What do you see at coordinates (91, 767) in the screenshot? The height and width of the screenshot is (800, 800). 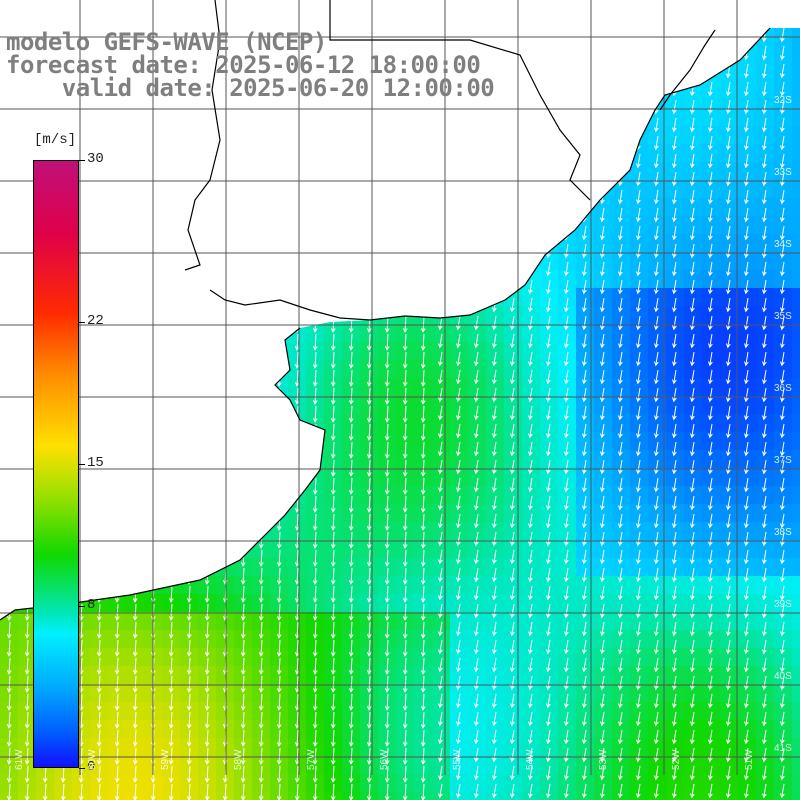 I see `colorbar-tick-label: 0` at bounding box center [91, 767].